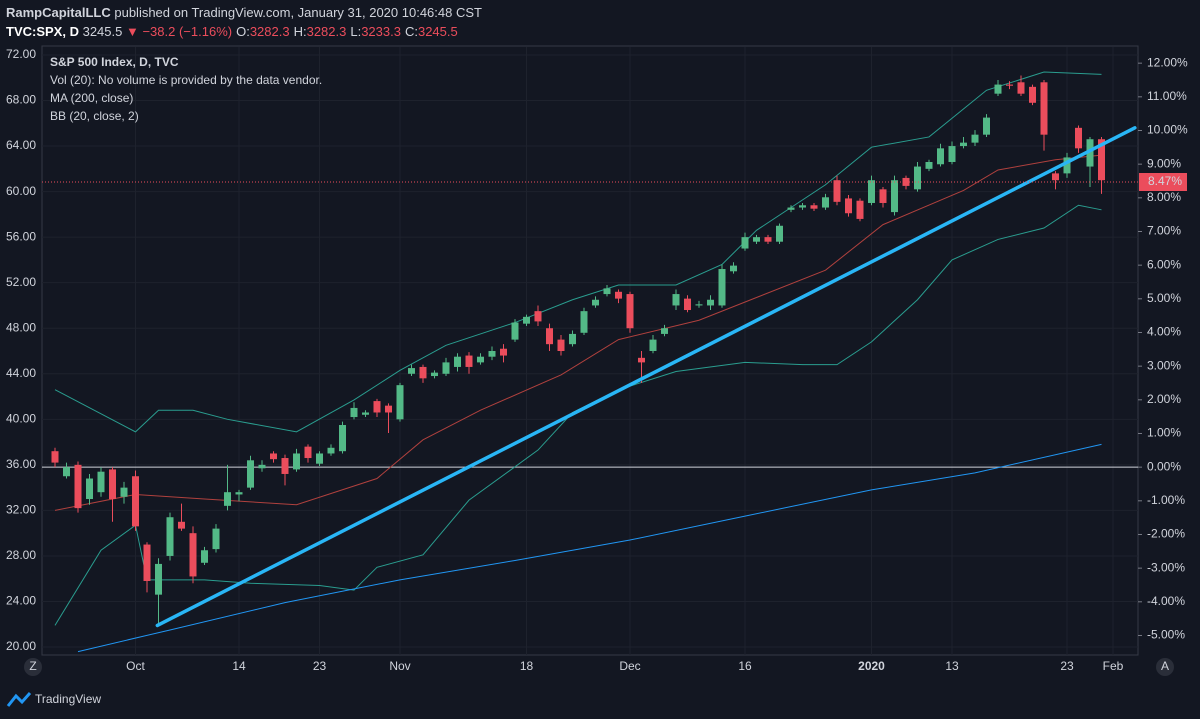 This screenshot has width=1200, height=719. I want to click on y-tick-label: 48.00, so click(21, 327).